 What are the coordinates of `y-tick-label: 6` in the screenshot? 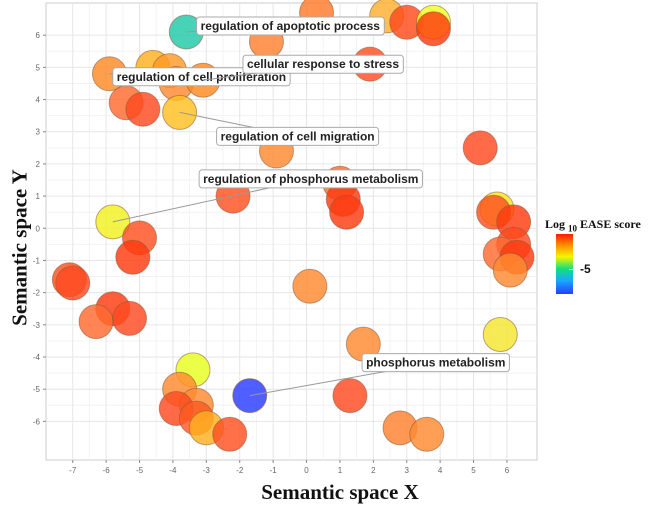 It's located at (38, 35).